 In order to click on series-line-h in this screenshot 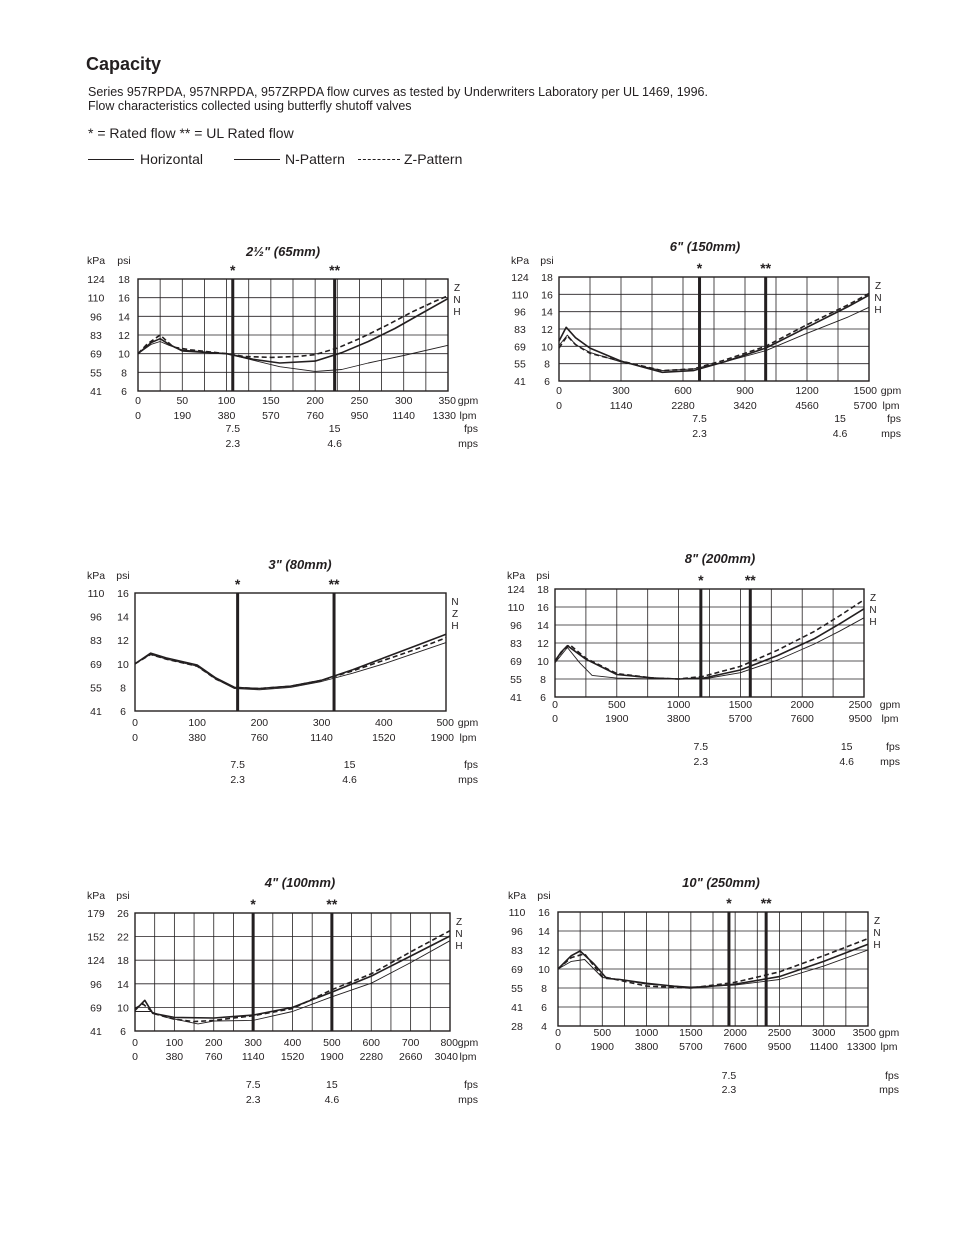, I will do `click(713, 968)`.